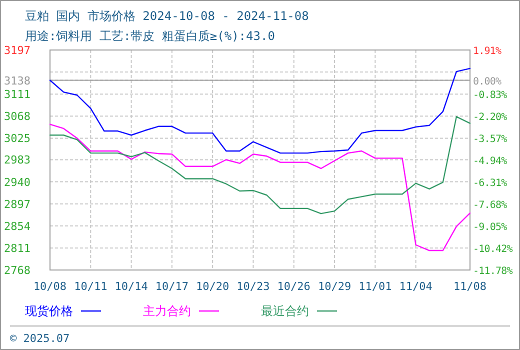 The width and height of the screenshot is (520, 350). Describe the element at coordinates (50, 286) in the screenshot. I see `x-tick-label: 10/08` at that location.